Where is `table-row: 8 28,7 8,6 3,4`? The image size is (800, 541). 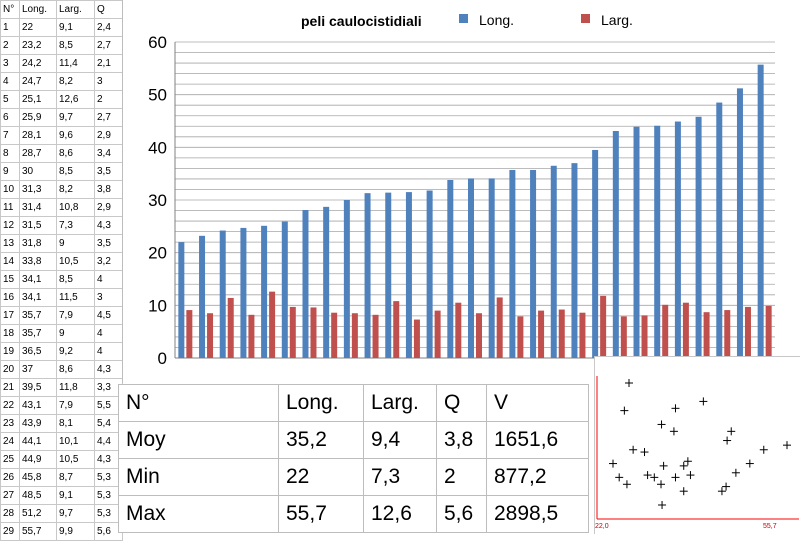 table-row: 8 28,7 8,6 3,4 is located at coordinates (61, 153).